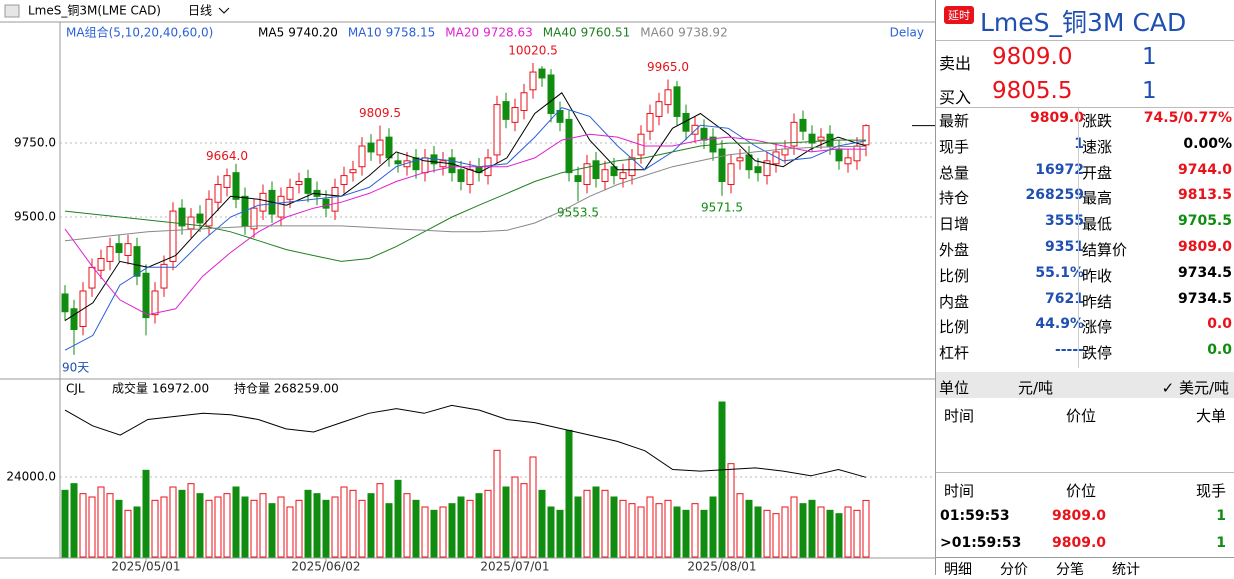  Describe the element at coordinates (1097, 198) in the screenshot. I see `field-label: 最高` at that location.